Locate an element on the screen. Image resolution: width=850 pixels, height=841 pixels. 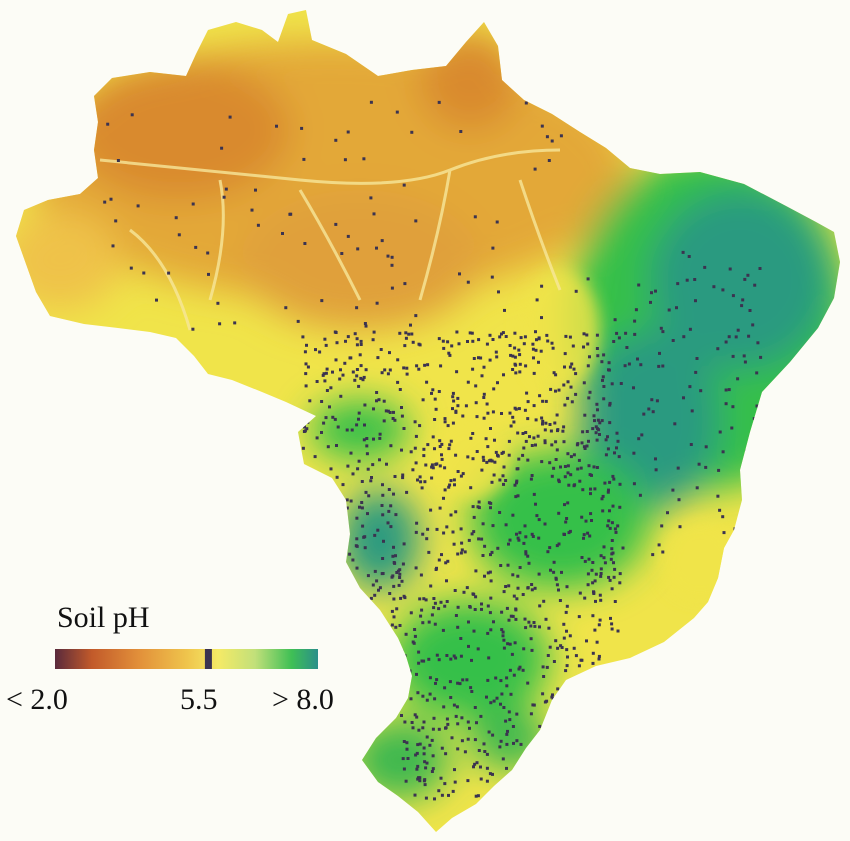
legend-max-label: > 8.0 is located at coordinates (303, 699).